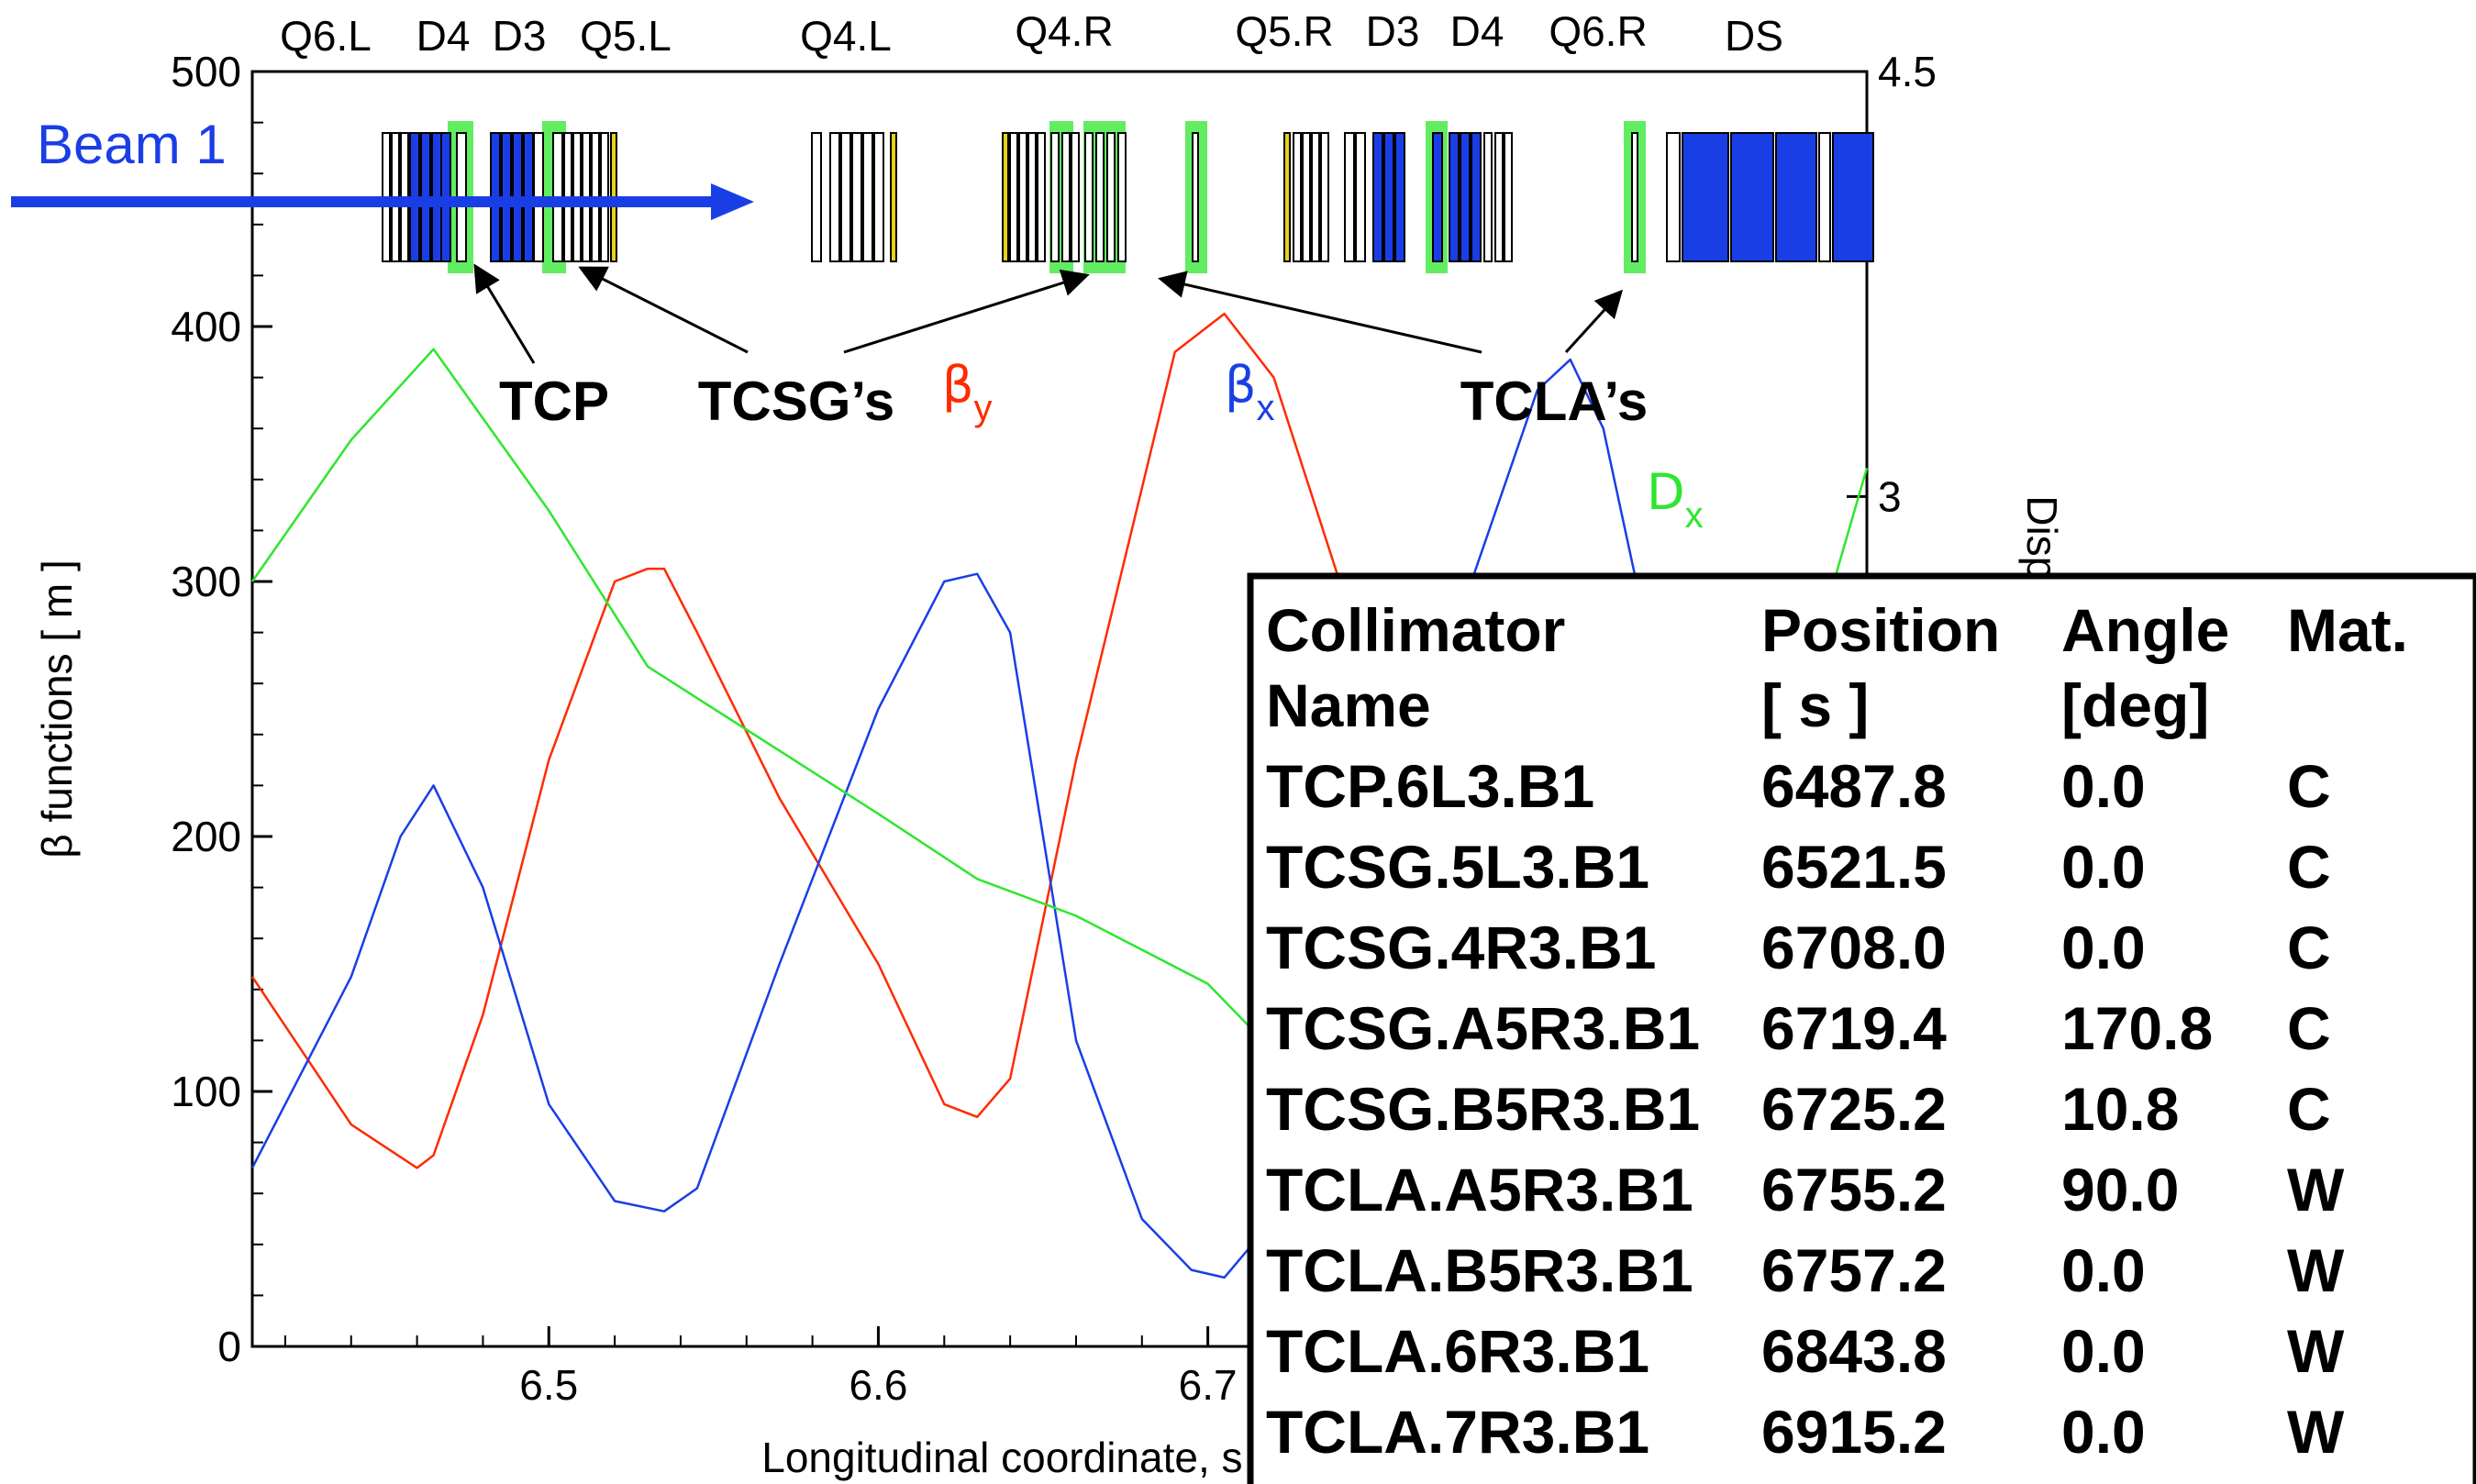 This screenshot has height=1484, width=2476. I want to click on table-header: Position, so click(1880, 630).